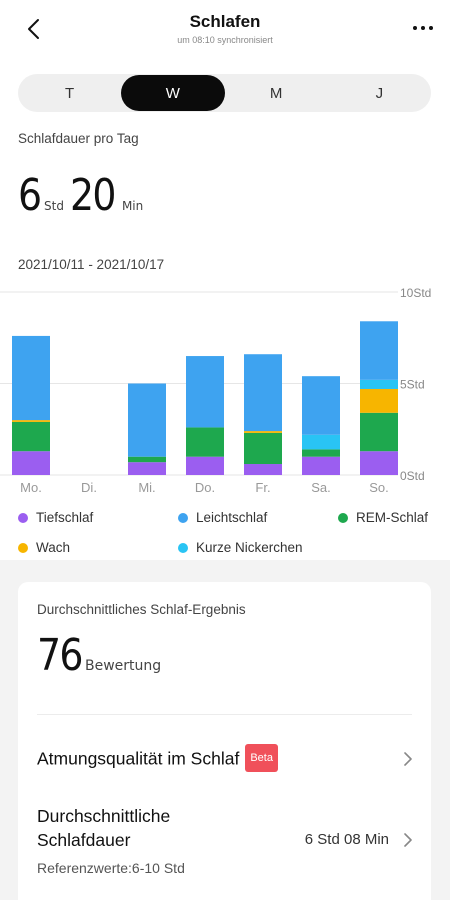  What do you see at coordinates (276, 93) in the screenshot?
I see `tab-month: M` at bounding box center [276, 93].